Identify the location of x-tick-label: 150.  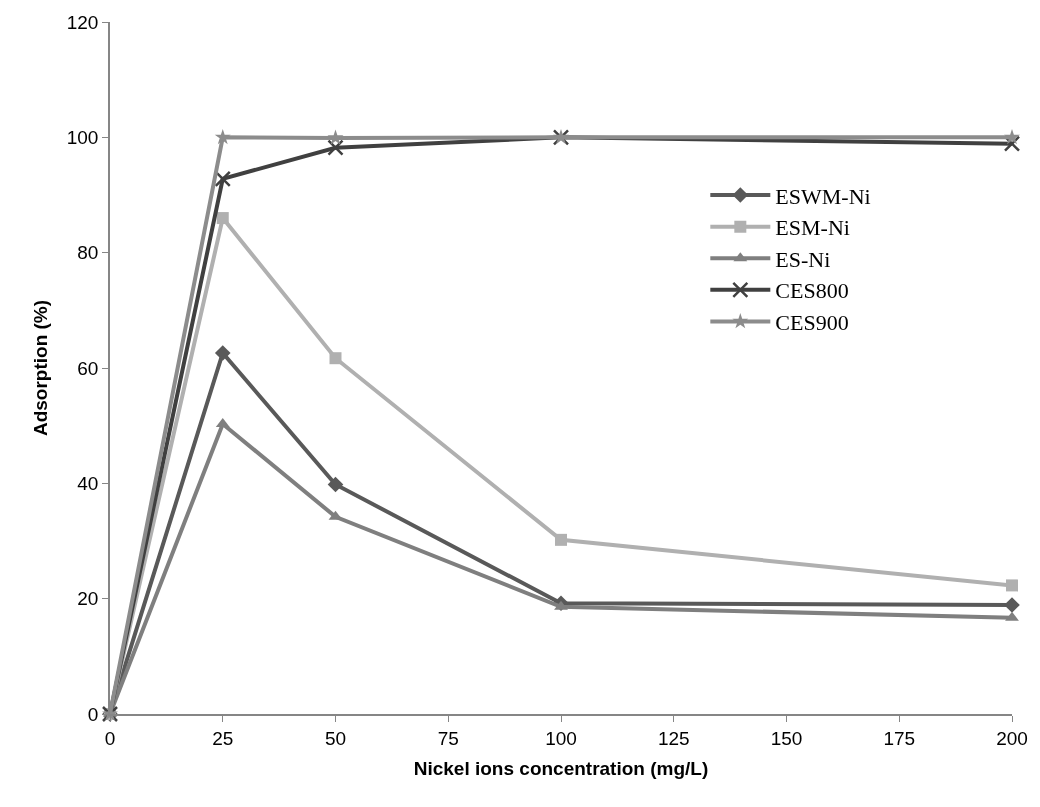
(786, 738).